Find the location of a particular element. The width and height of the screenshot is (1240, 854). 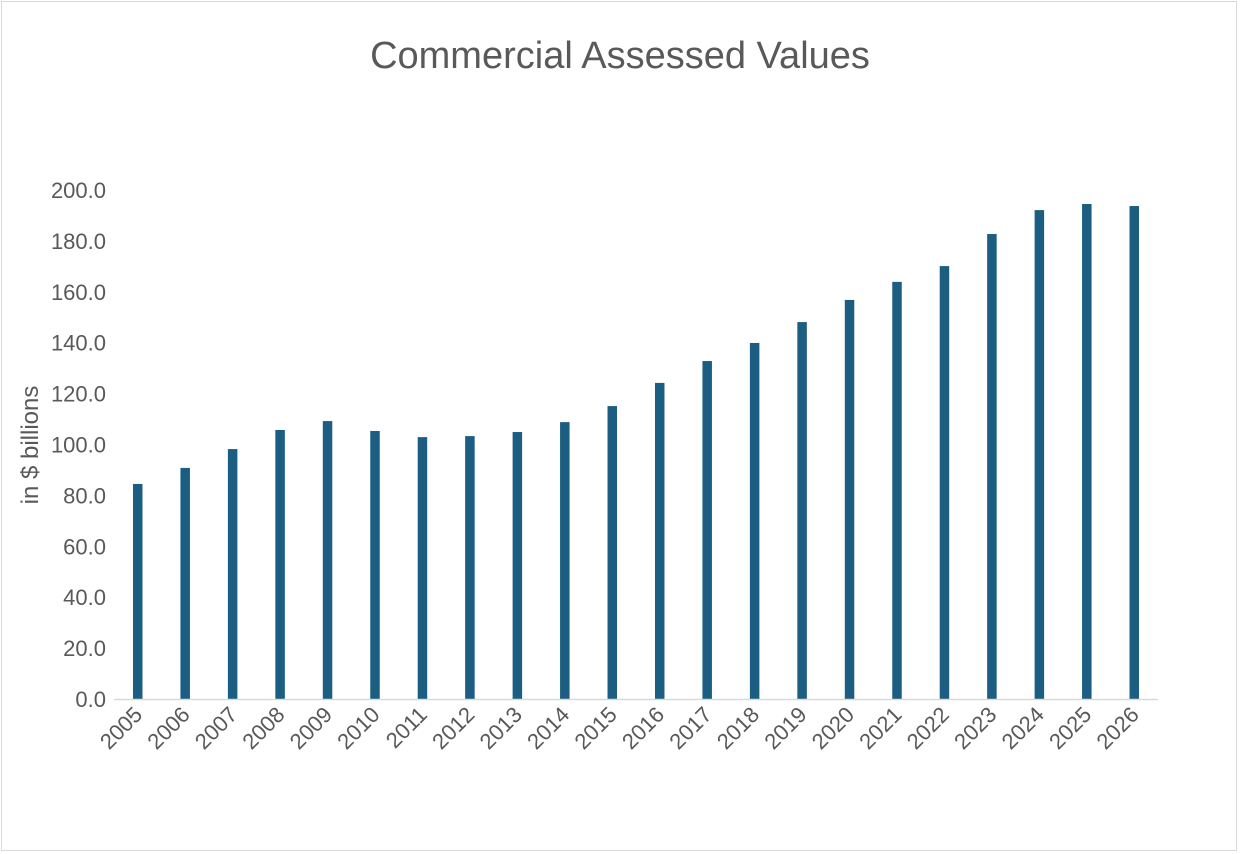

bar-2016 is located at coordinates (659, 540).